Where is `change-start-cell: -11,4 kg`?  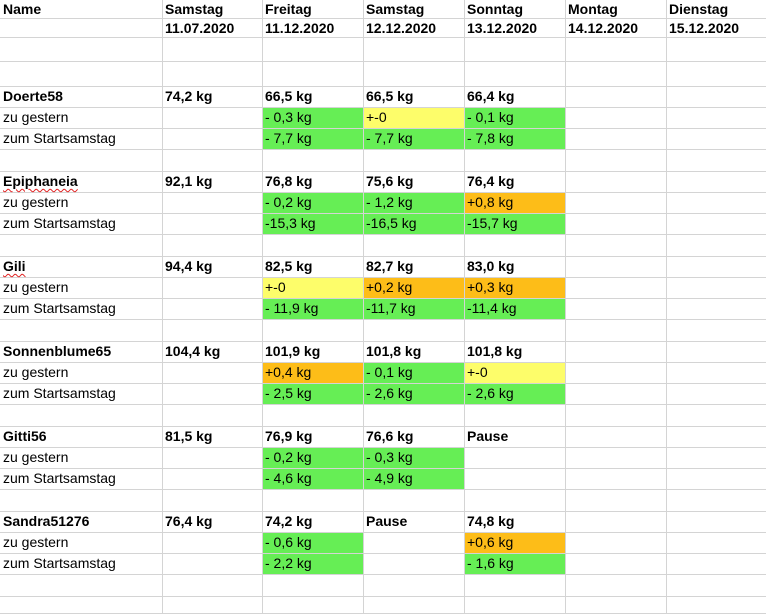 change-start-cell: -11,4 kg is located at coordinates (515, 309).